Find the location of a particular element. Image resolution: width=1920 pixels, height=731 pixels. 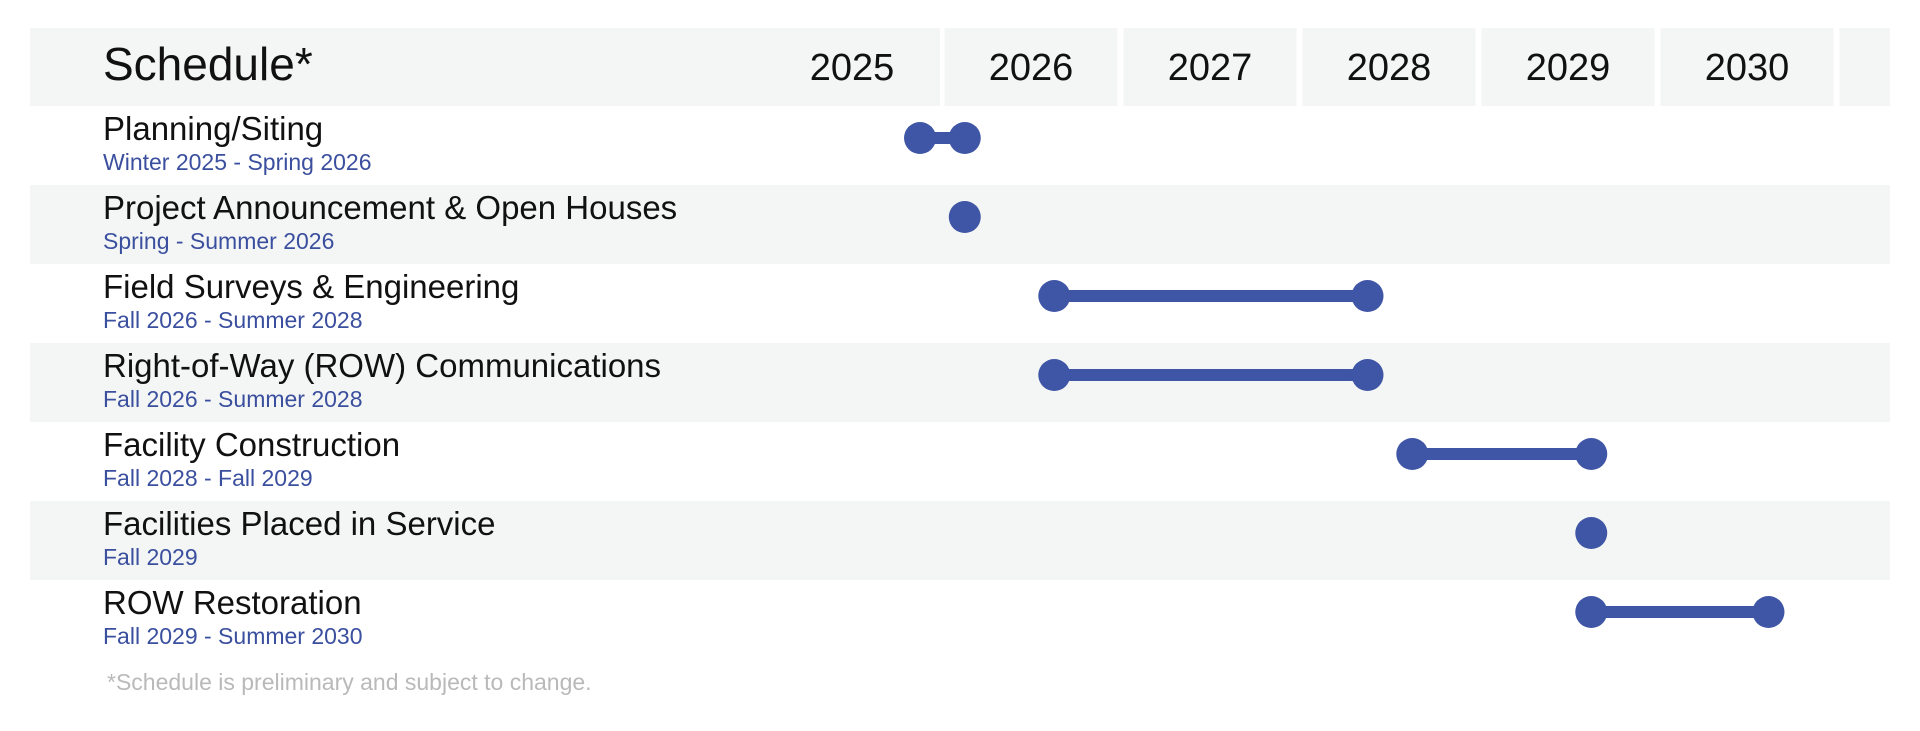

year-label: 2028 is located at coordinates (1389, 68).